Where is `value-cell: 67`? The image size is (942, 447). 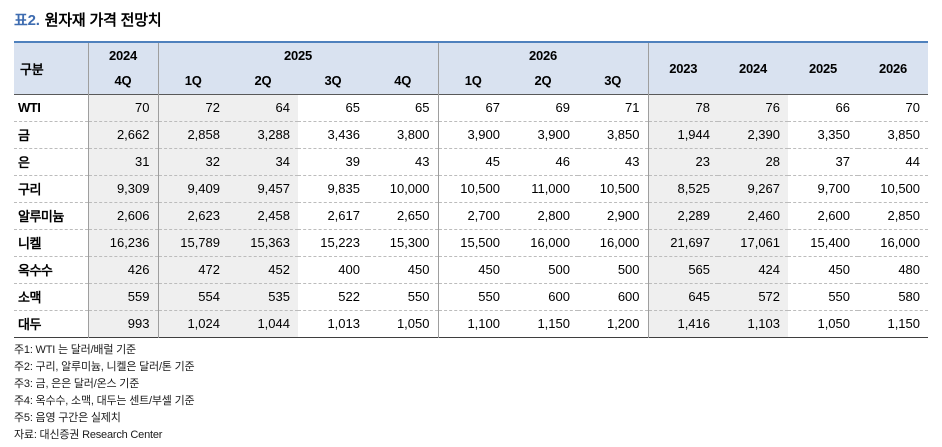
value-cell: 67 is located at coordinates (473, 108).